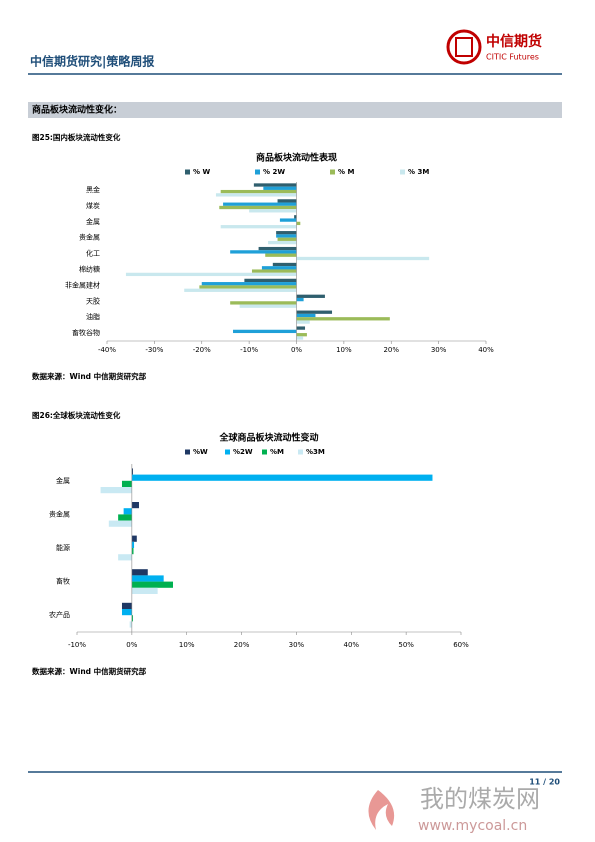 This screenshot has height=842, width=595. I want to click on logo-icon, so click(464, 47).